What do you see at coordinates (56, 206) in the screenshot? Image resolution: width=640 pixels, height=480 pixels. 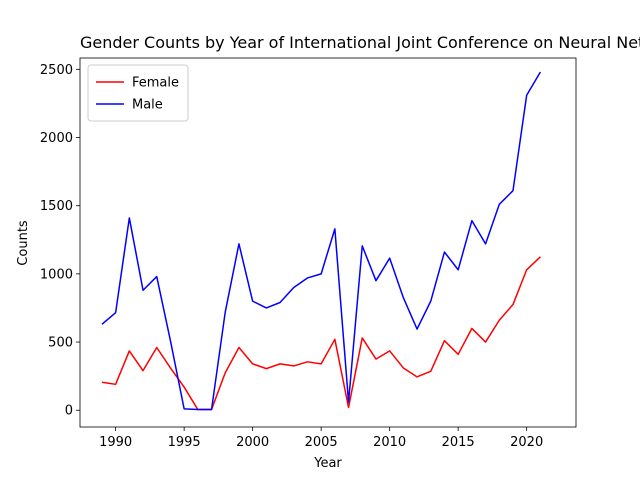 I see `y-tick-label: 1500` at bounding box center [56, 206].